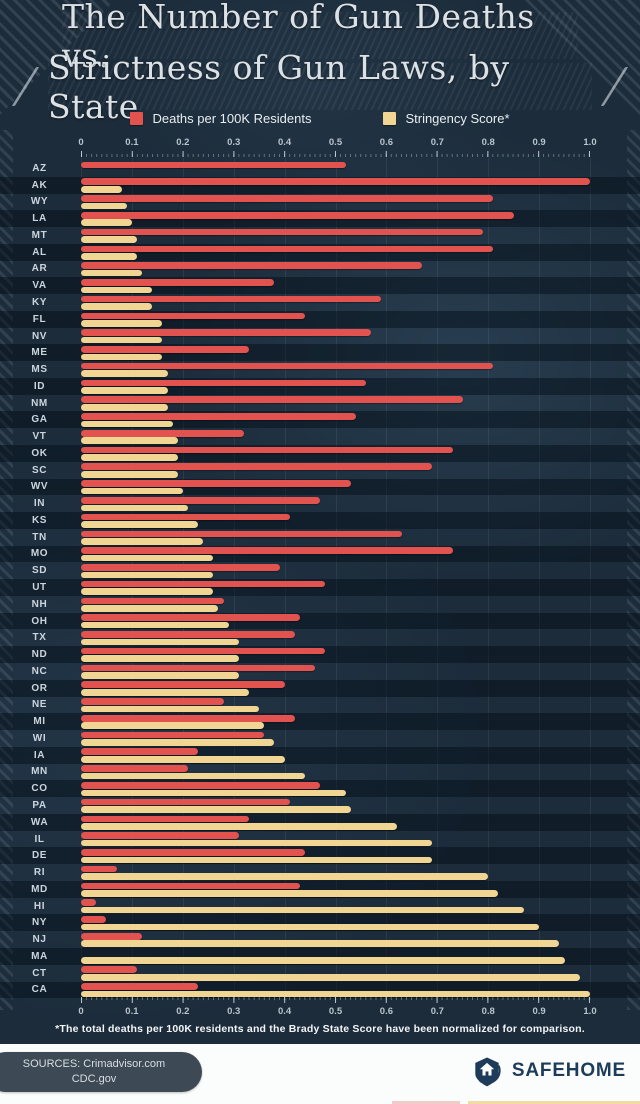 This screenshot has width=640, height=1104. I want to click on state-label-ca: CA, so click(39, 990).